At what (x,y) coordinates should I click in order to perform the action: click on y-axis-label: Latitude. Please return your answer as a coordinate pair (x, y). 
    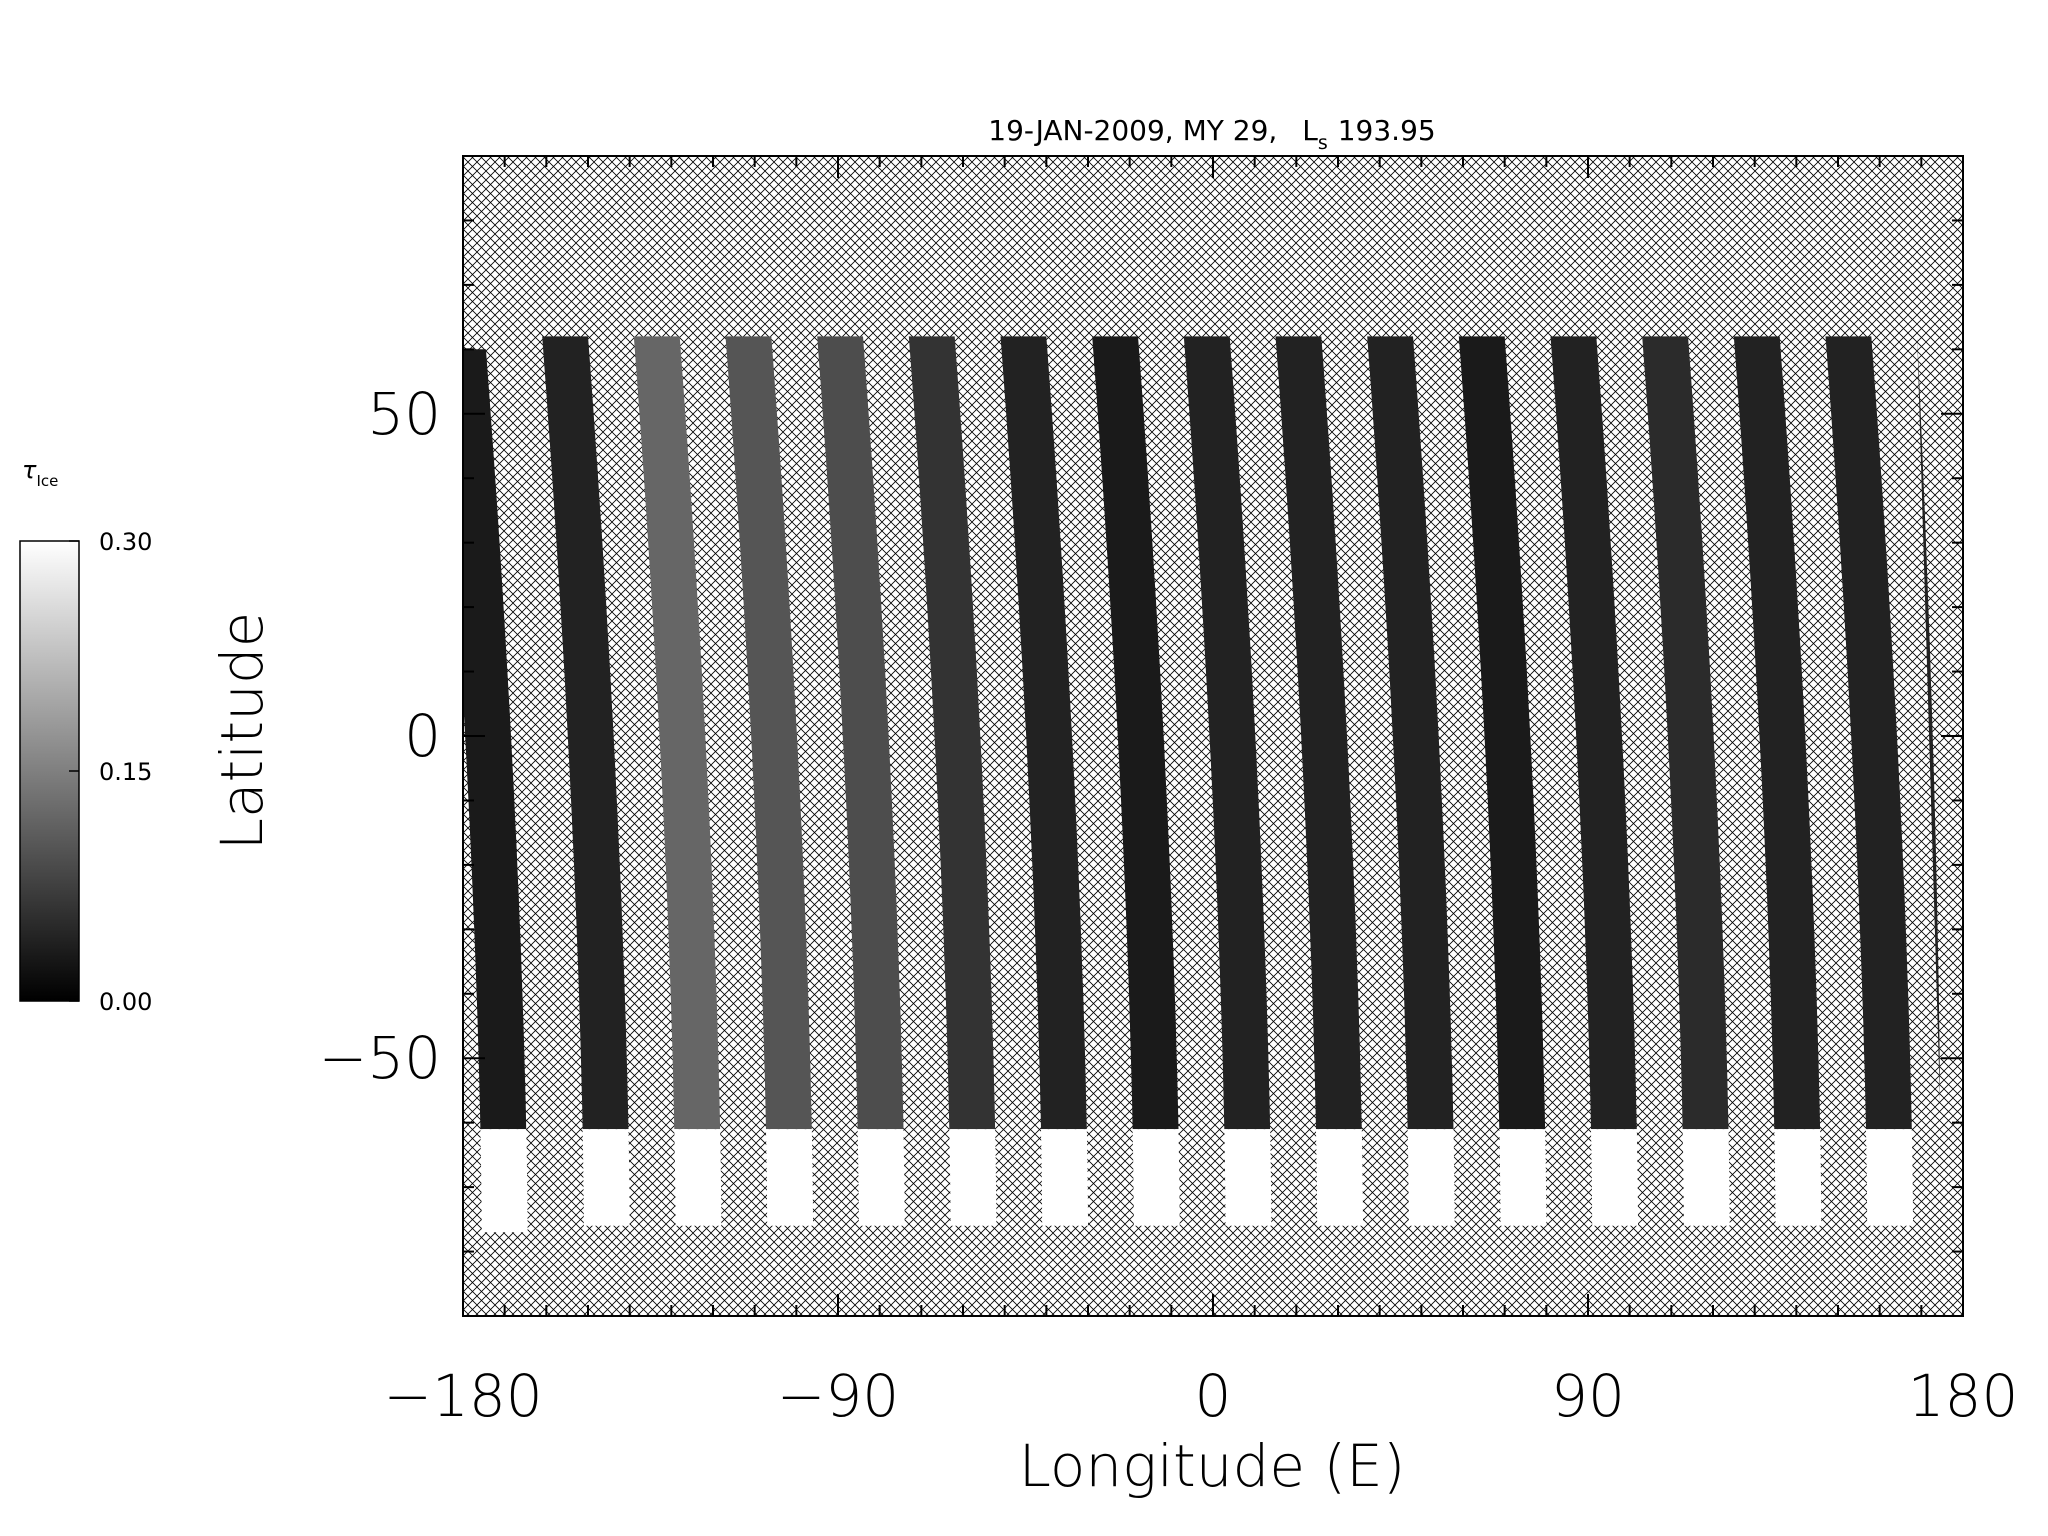
    Looking at the image, I should click on (242, 731).